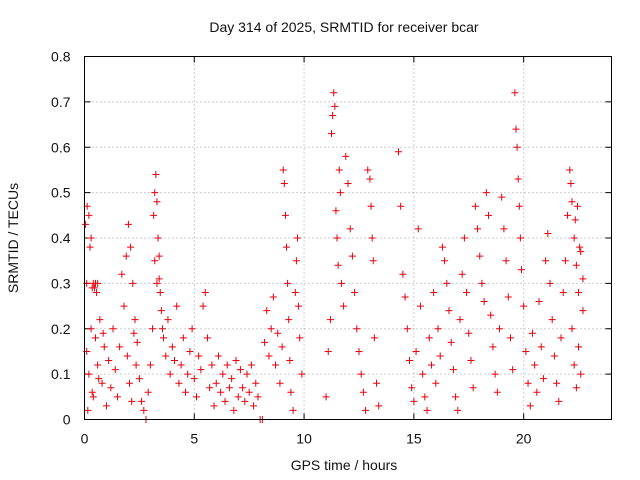  What do you see at coordinates (194, 439) in the screenshot?
I see `x-tick-label: 5` at bounding box center [194, 439].